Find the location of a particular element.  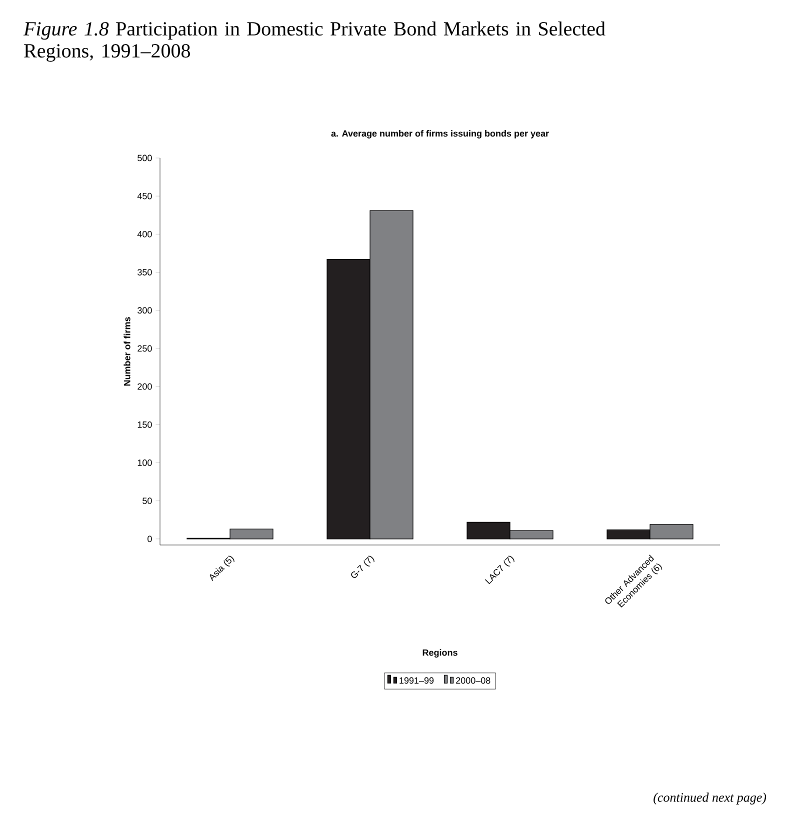

x-axis-title: Regions is located at coordinates (440, 653).